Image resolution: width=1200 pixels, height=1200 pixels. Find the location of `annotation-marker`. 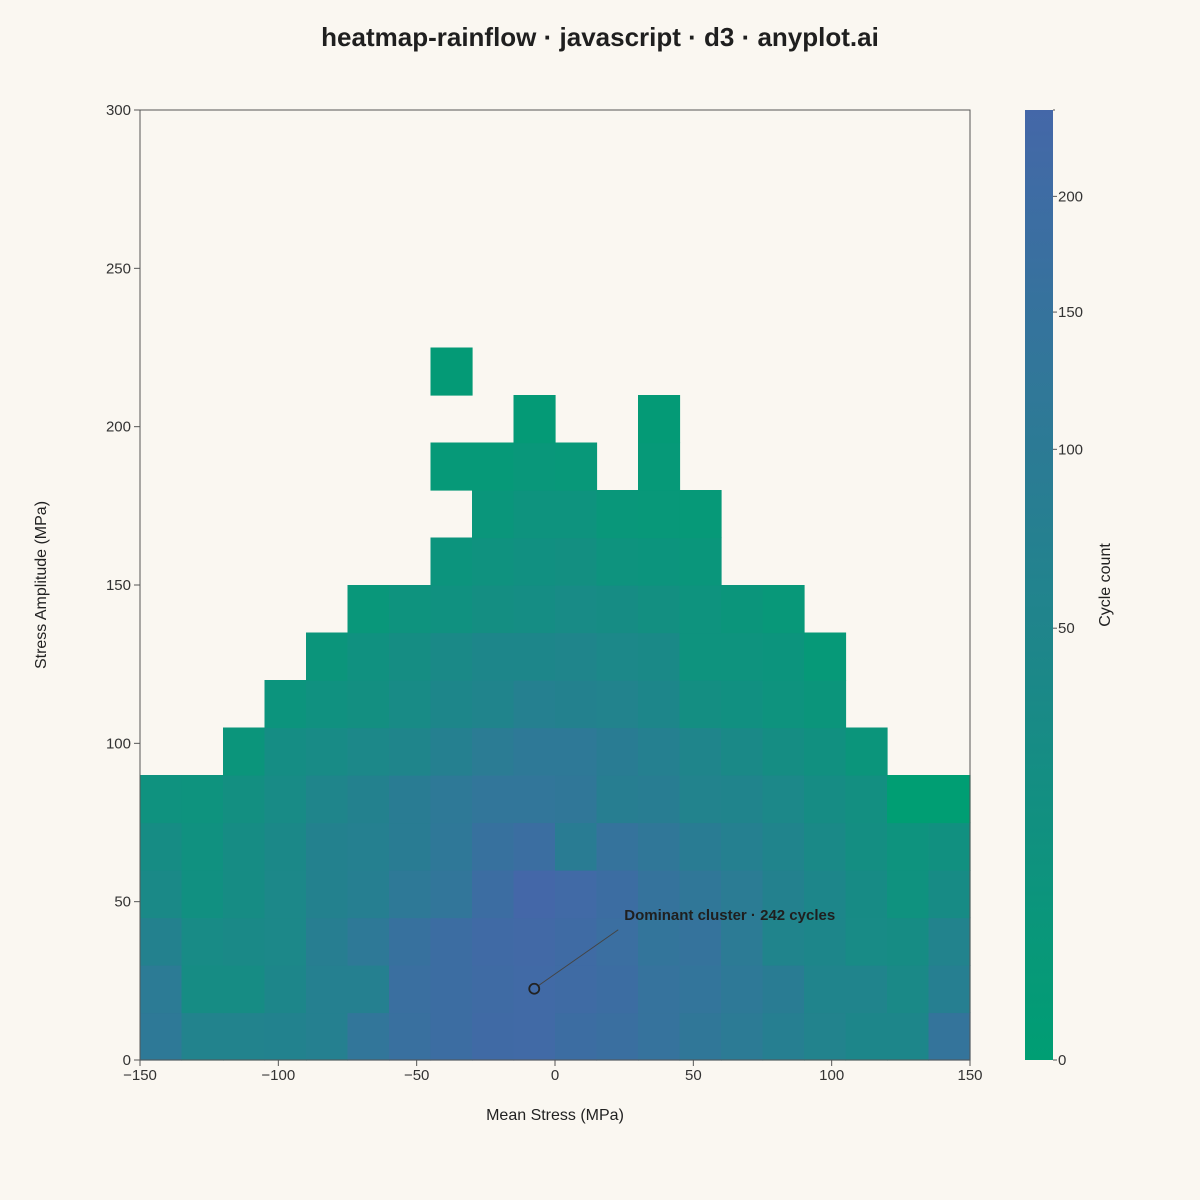

annotation-marker is located at coordinates (534, 988).